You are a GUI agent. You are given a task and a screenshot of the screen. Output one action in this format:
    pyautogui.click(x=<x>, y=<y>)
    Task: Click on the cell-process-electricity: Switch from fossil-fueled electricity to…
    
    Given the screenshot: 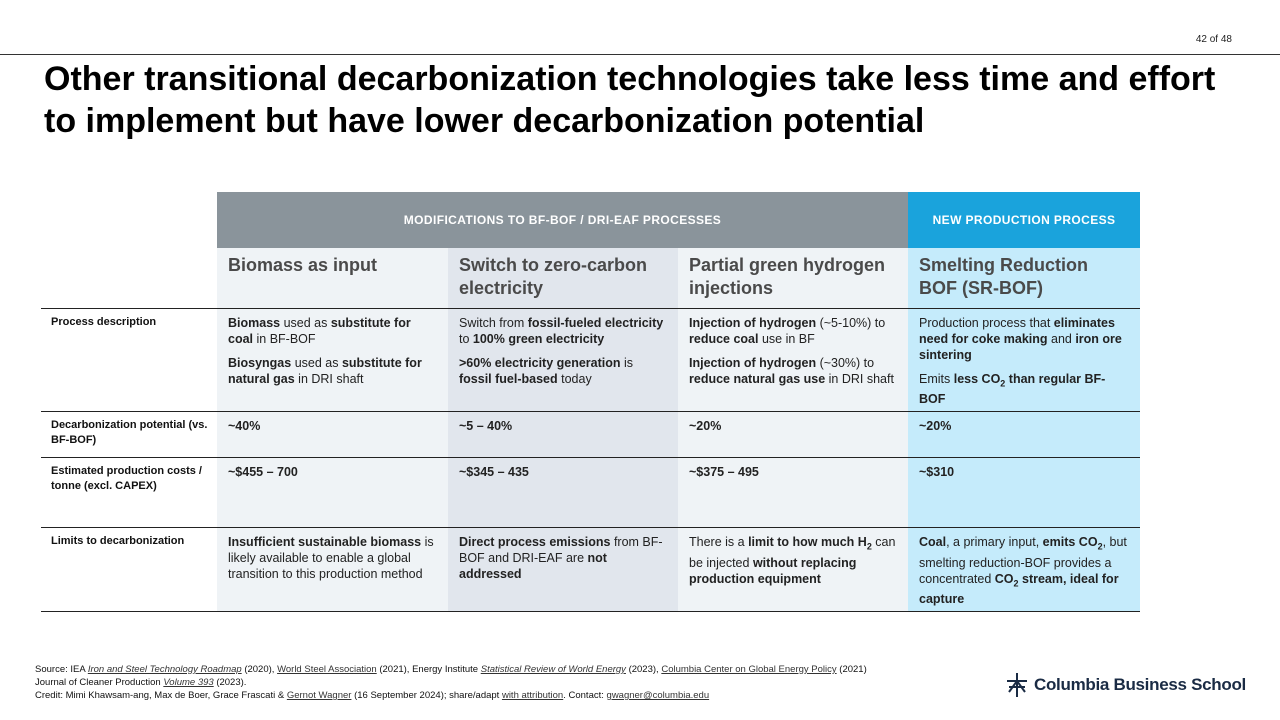 What is the action you would take?
    pyautogui.click(x=563, y=359)
    